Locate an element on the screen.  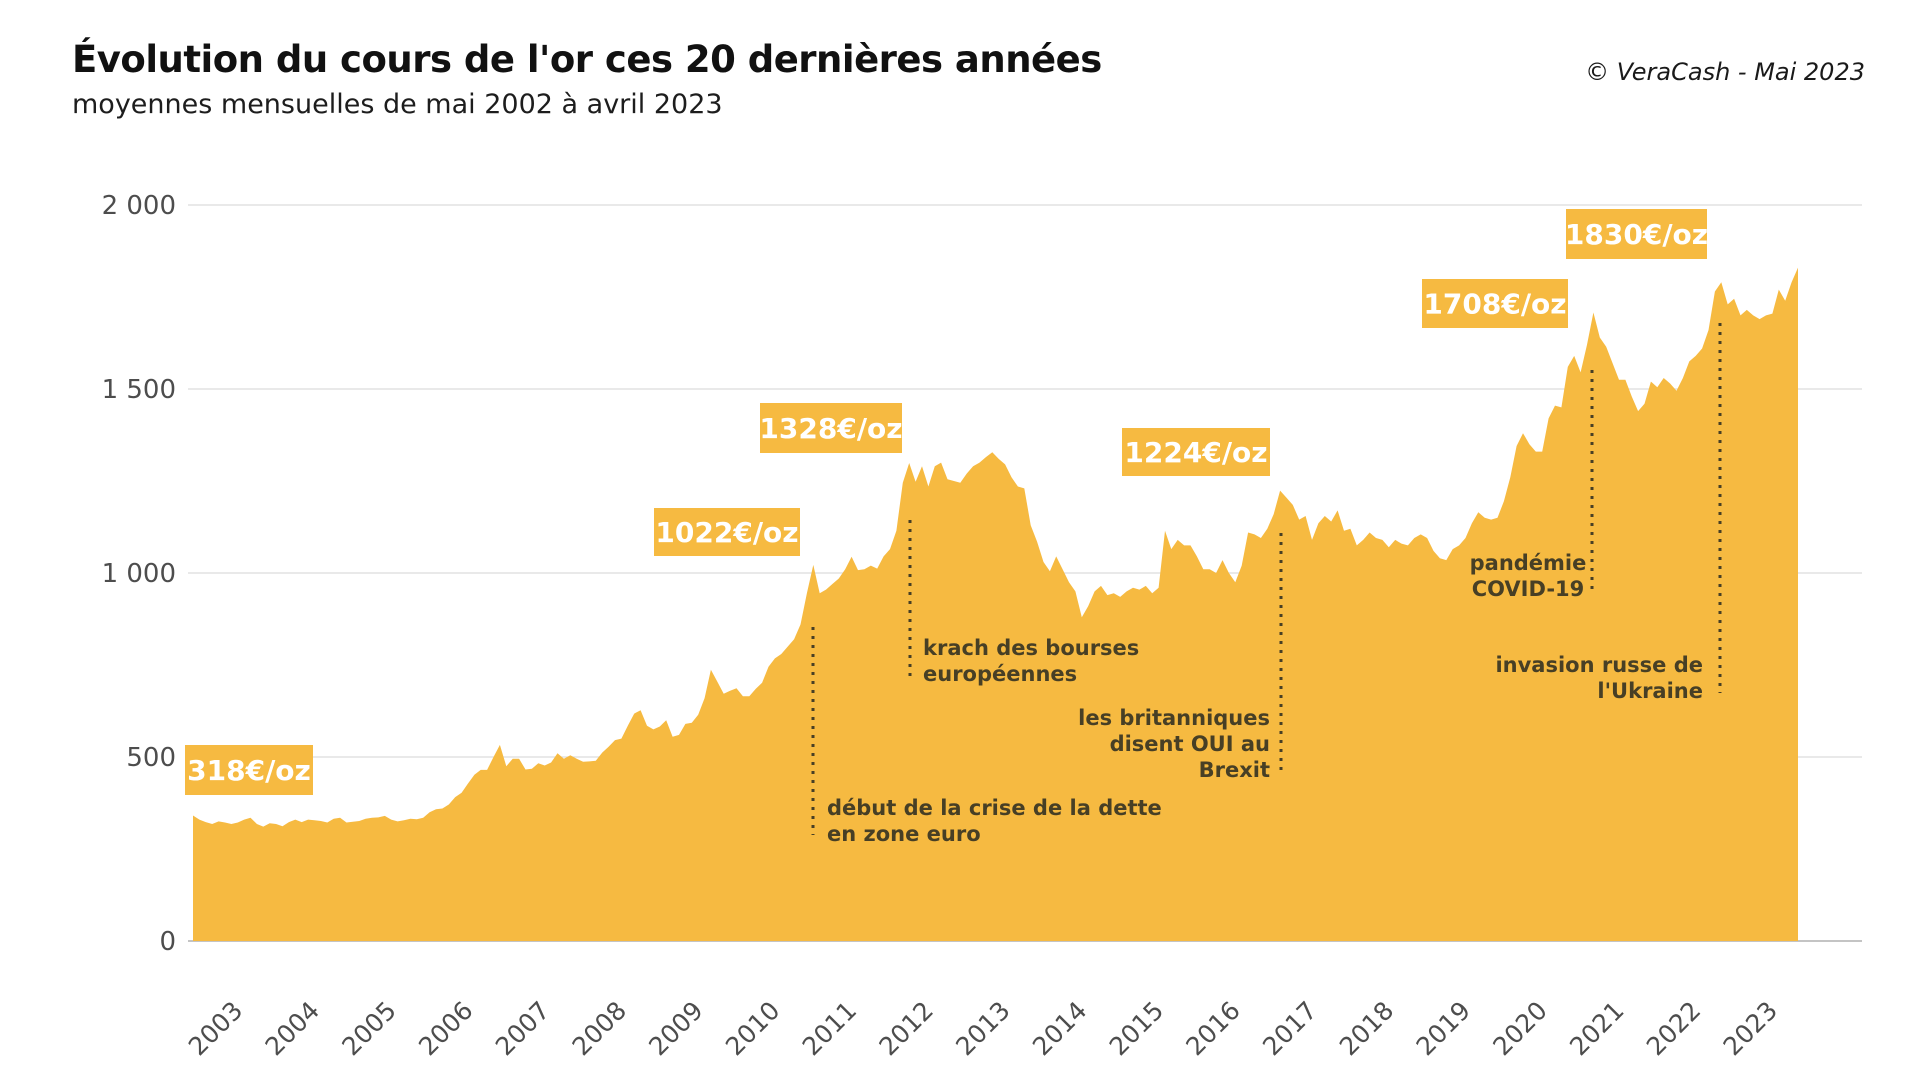
y-tick-label: 500 is located at coordinates (151, 758).